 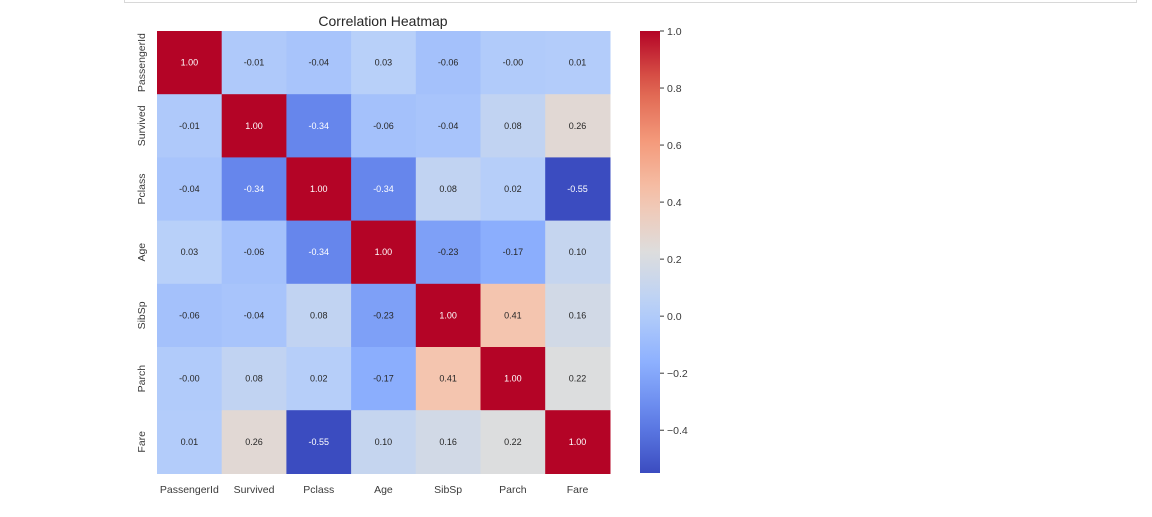 I want to click on cell-annotation-0-4: -0.06, so click(x=448, y=63).